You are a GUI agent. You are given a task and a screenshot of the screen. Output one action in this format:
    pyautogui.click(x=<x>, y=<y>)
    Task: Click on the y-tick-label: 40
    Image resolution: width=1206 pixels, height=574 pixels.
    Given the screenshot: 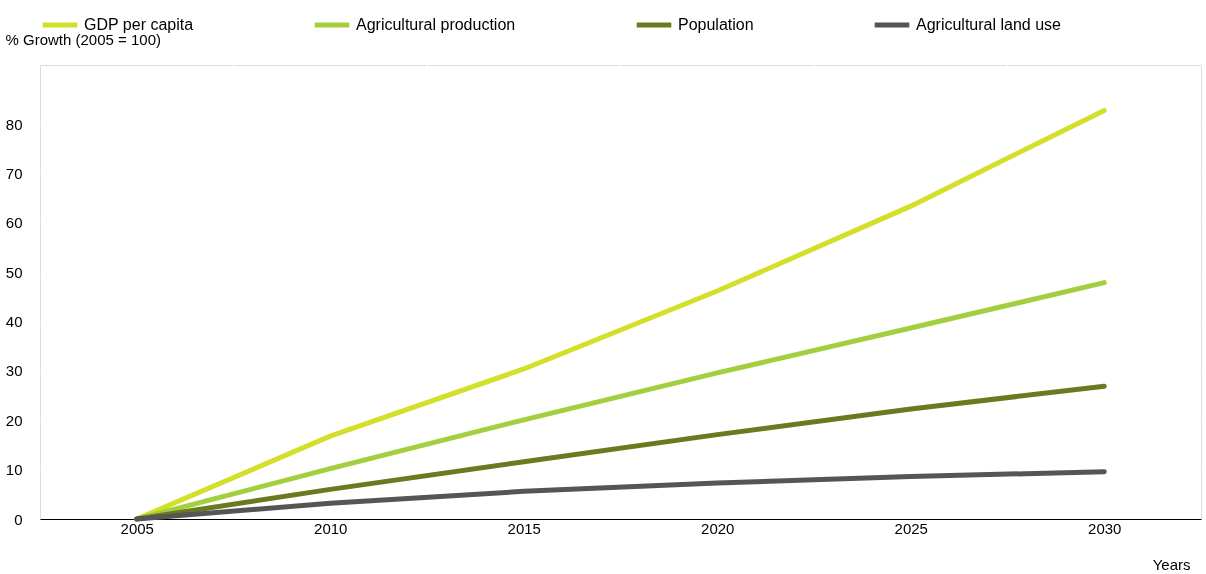 What is the action you would take?
    pyautogui.click(x=14, y=322)
    